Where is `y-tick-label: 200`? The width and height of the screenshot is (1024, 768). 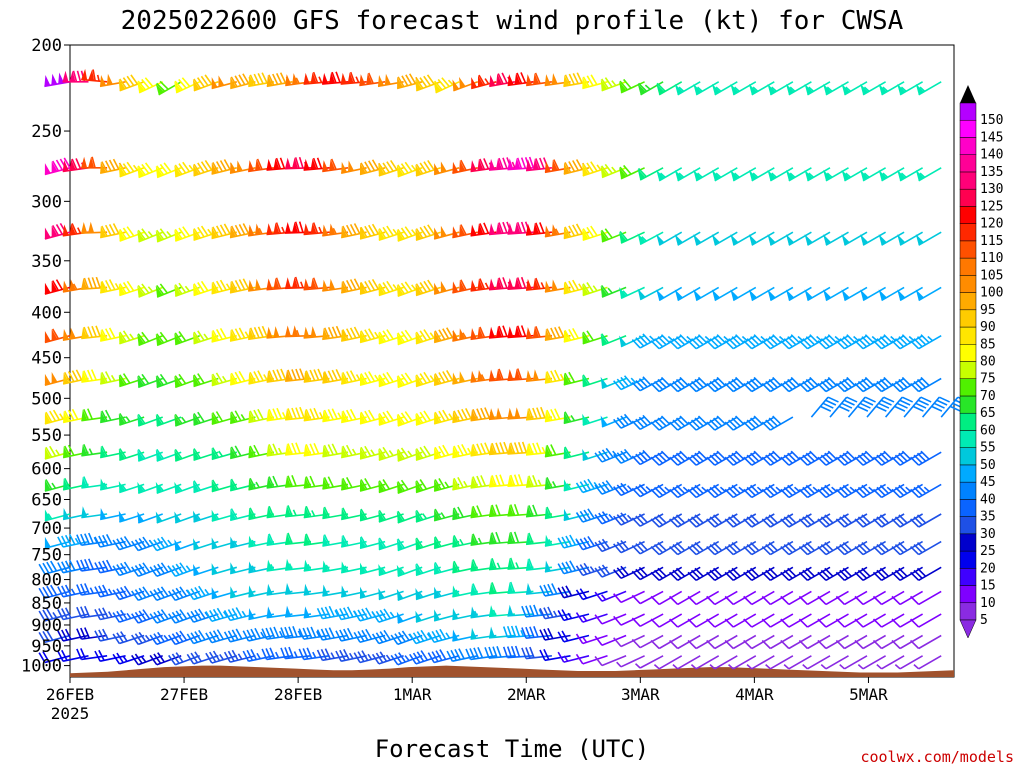 y-tick-label: 200 is located at coordinates (46, 46).